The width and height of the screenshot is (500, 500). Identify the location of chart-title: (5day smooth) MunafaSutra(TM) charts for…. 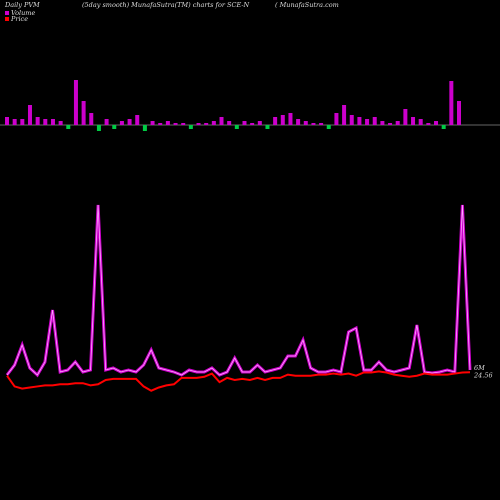
(166, 5).